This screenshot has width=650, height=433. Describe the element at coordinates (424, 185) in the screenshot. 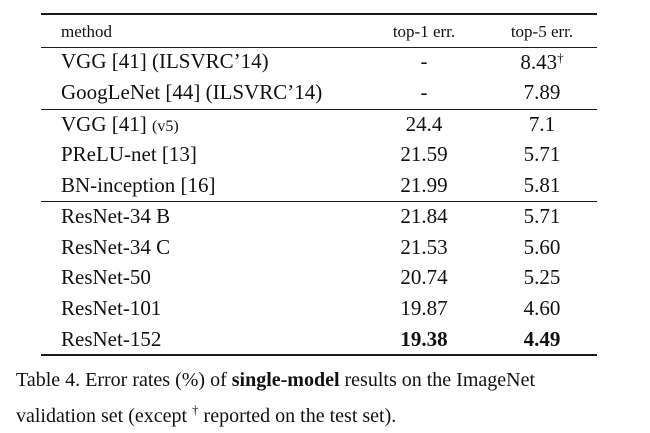

I see `table-row-top1: 21.99` at that location.